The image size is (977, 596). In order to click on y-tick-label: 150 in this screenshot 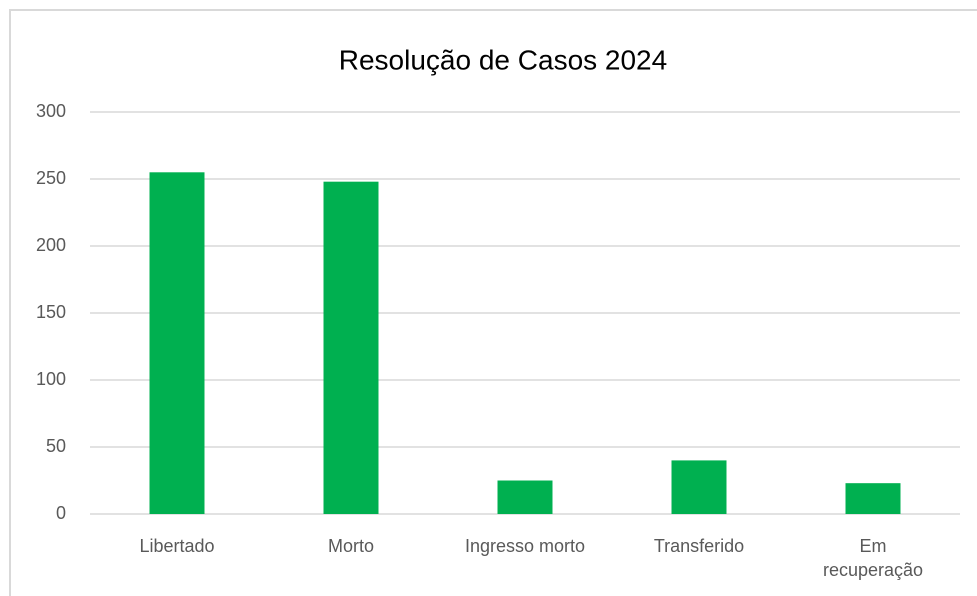, I will do `click(51, 312)`.